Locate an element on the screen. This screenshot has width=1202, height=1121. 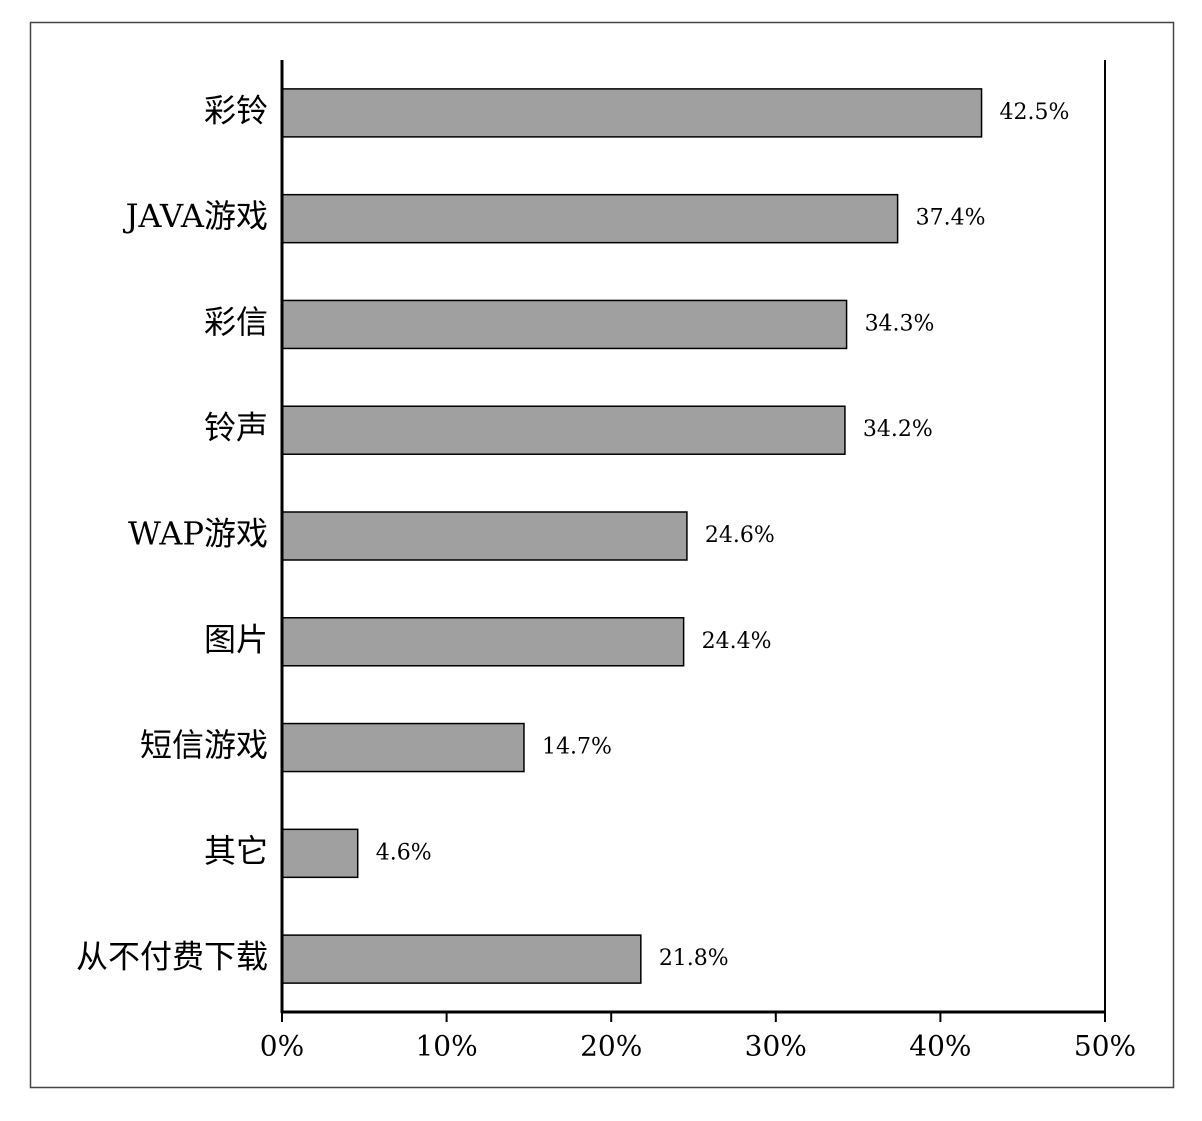
y-tick-label: JAVA游戏 is located at coordinates (195, 216).